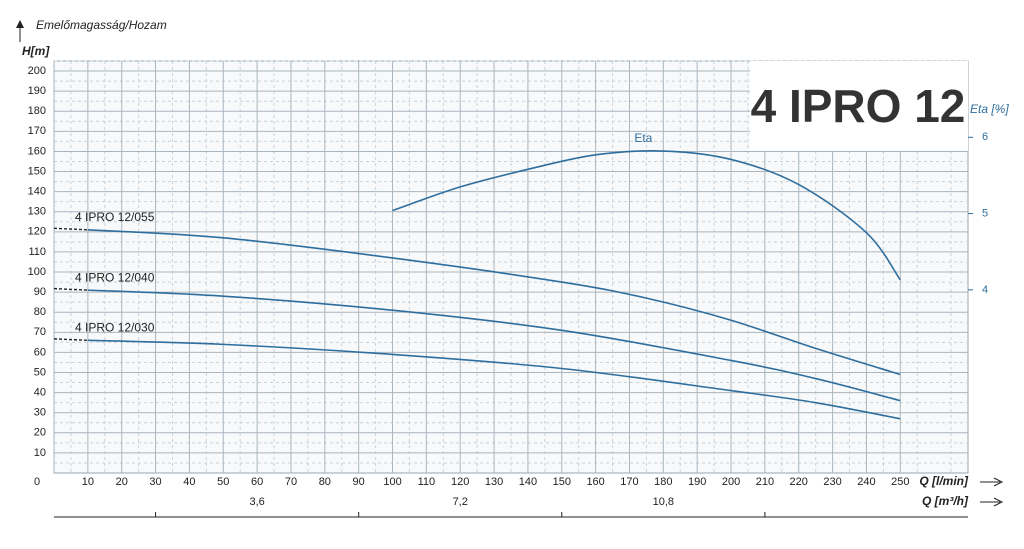  Describe the element at coordinates (359, 482) in the screenshot. I see `x-tick-label: 90` at that location.